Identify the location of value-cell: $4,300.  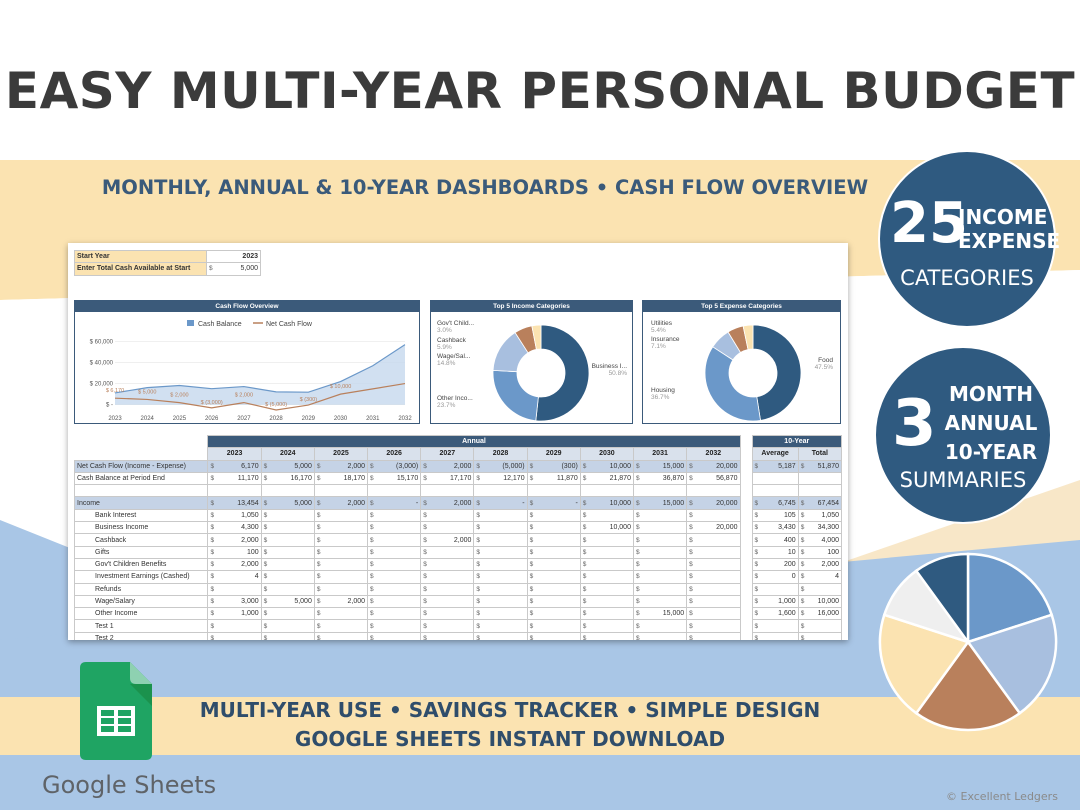
(234, 528).